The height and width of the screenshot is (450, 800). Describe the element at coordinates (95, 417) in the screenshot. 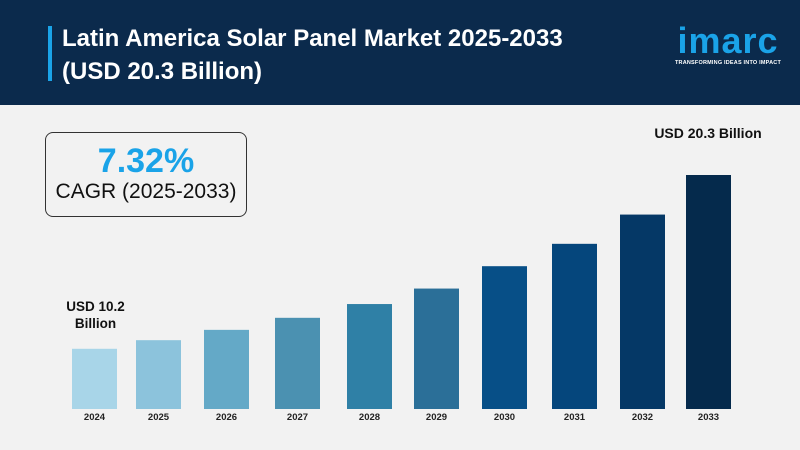

I see `x-tick-label: 2024` at that location.